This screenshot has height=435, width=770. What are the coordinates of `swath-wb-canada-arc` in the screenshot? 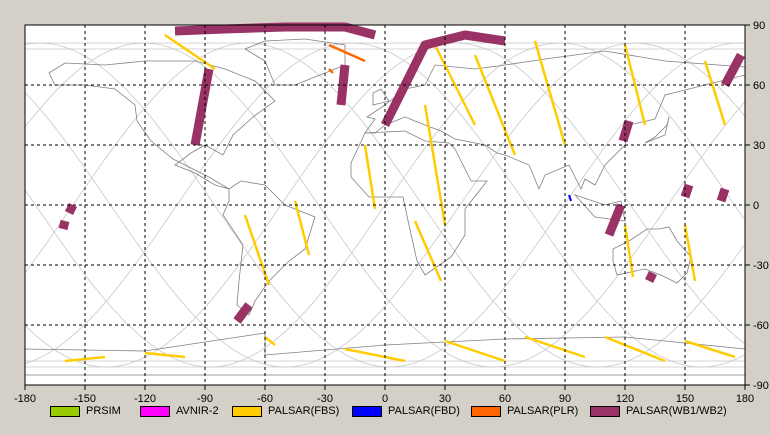 It's located at (275, 31).